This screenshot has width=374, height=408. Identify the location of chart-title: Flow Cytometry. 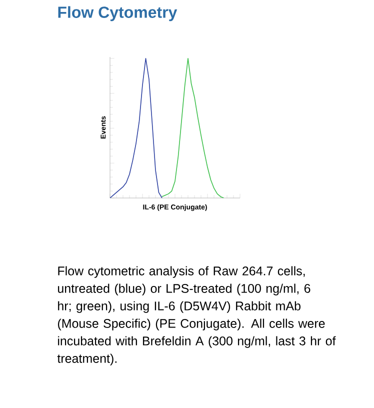
(118, 14).